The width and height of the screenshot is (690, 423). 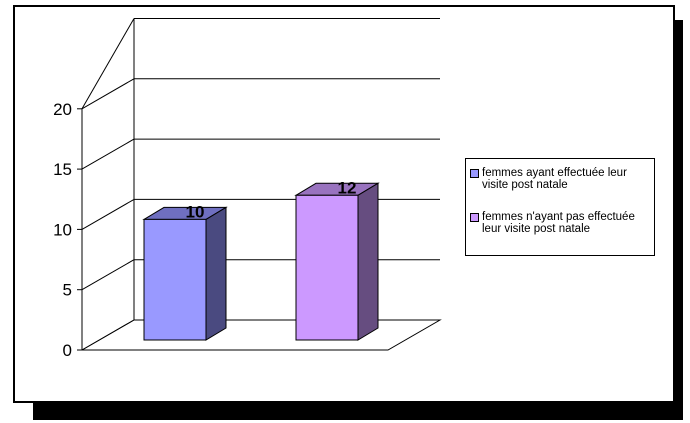 I want to click on data-label-1: 10, so click(x=195, y=211).